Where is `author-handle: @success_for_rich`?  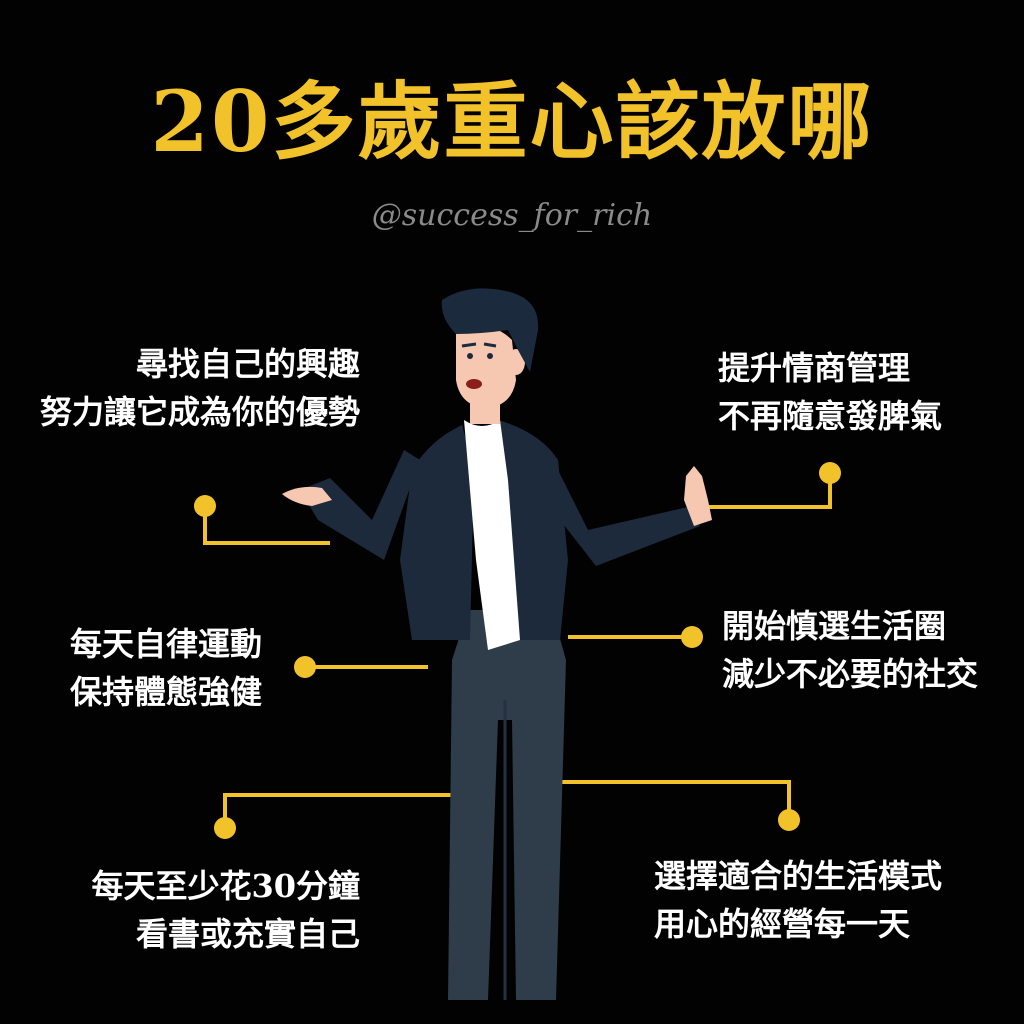
author-handle: @success_for_rich is located at coordinates (512, 215).